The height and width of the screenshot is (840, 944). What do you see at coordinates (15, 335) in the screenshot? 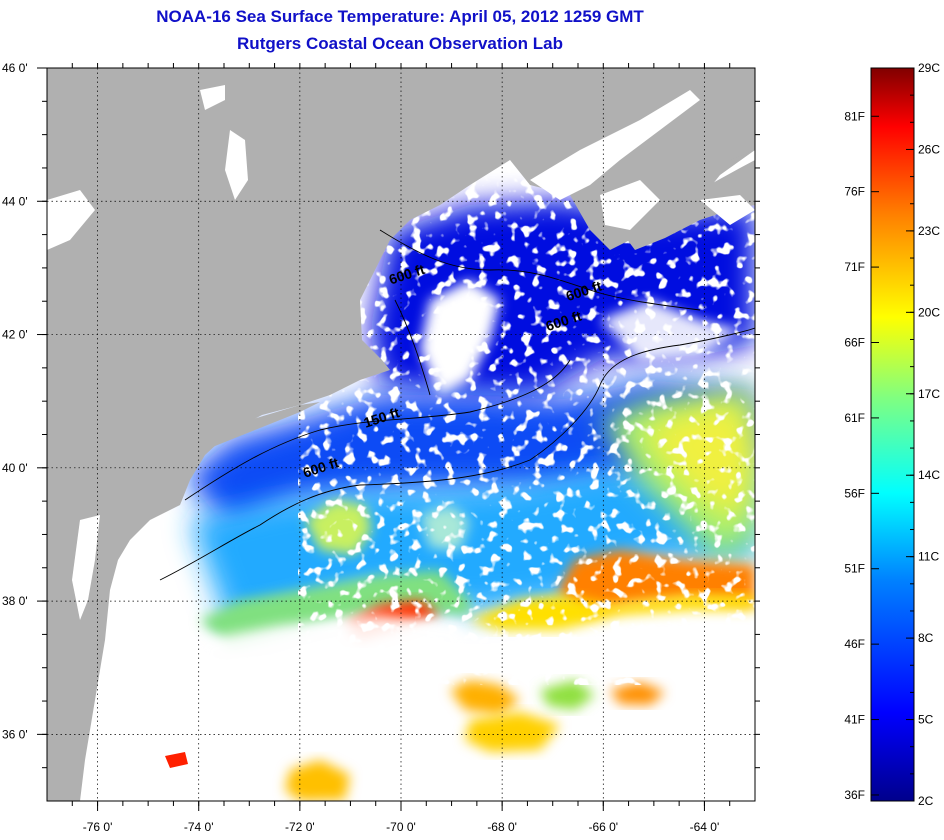
I see `lat-tick-label: 42 0'` at bounding box center [15, 335].